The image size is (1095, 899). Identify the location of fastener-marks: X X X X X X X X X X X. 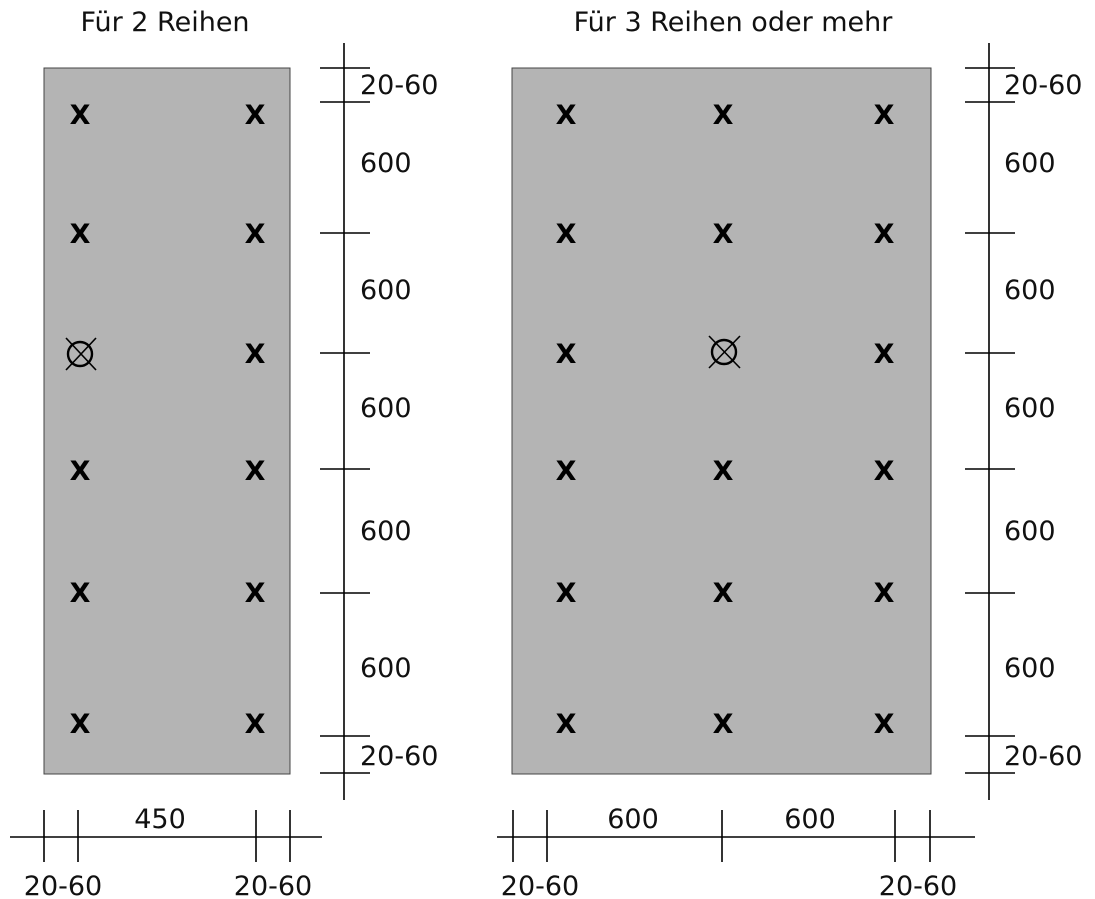
(168, 420).